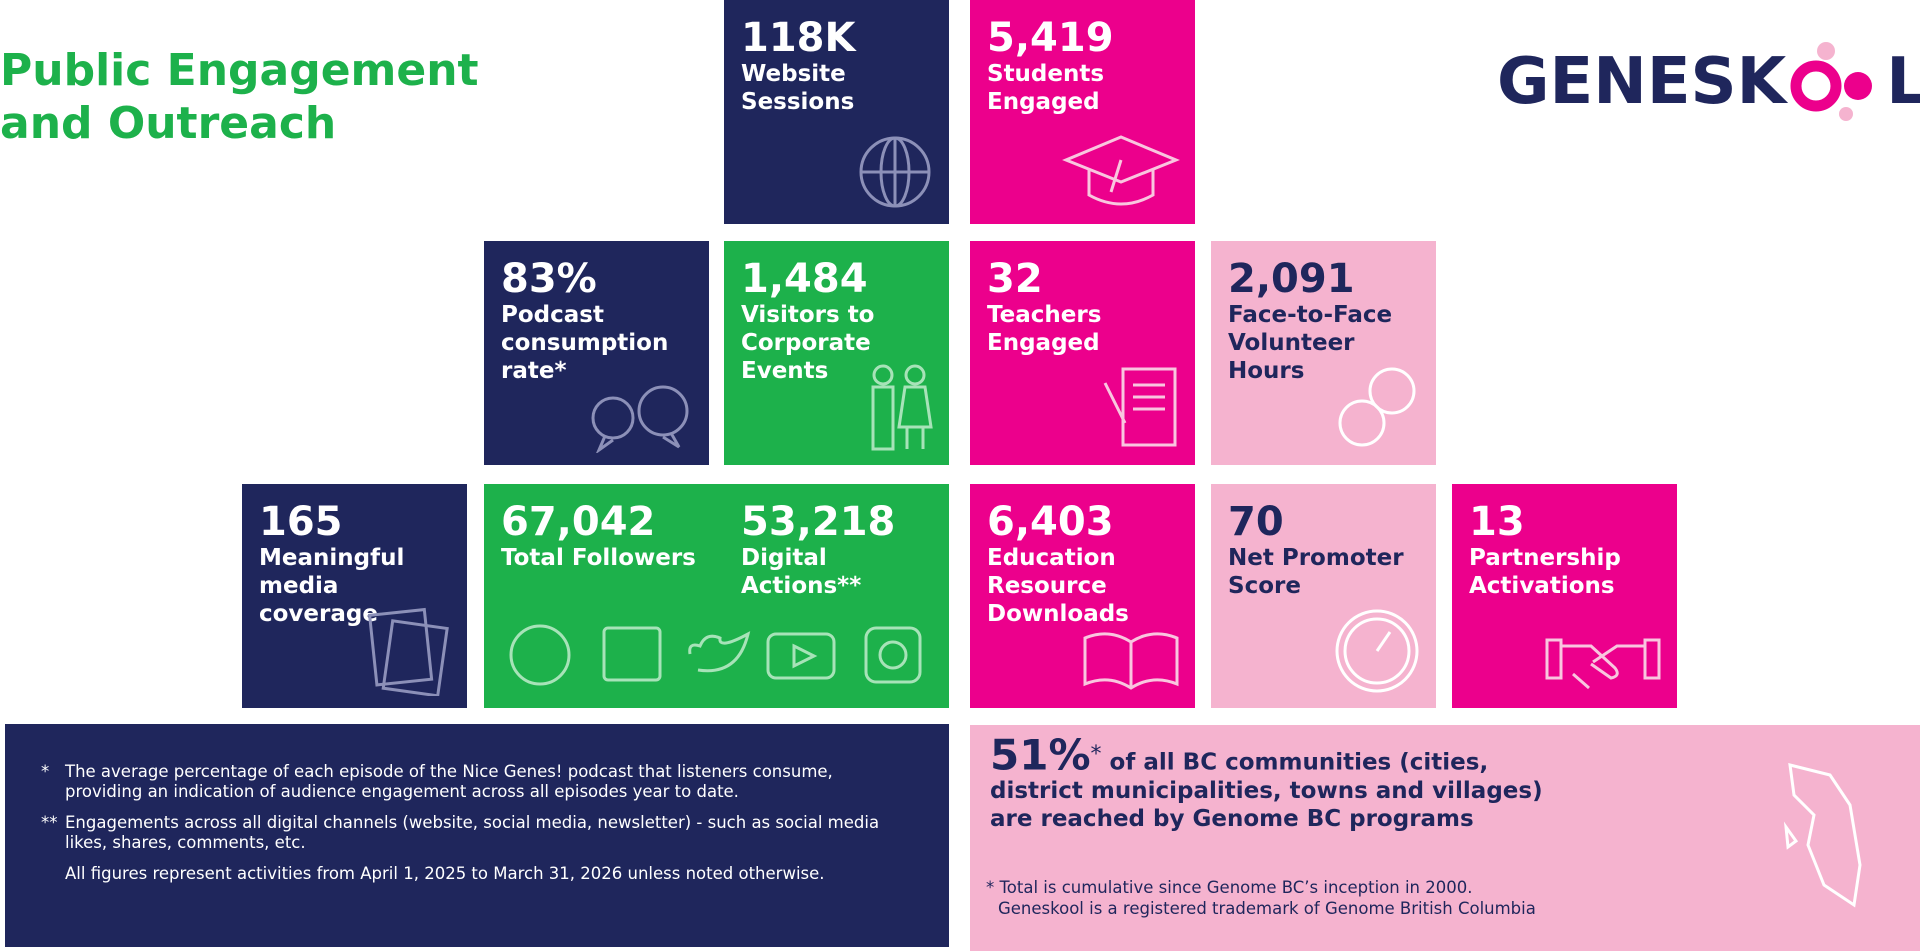 The height and width of the screenshot is (951, 1920). I want to click on tile-label: Resource, so click(1047, 586).